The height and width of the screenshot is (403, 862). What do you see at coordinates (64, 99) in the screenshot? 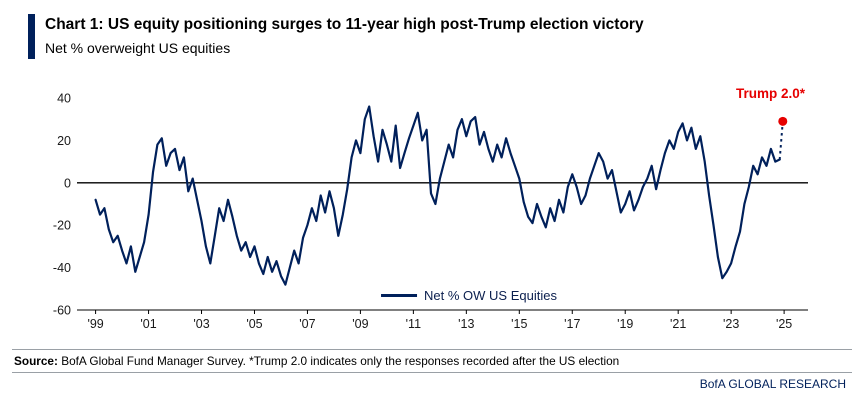
I see `svg-text: 40` at bounding box center [64, 99].